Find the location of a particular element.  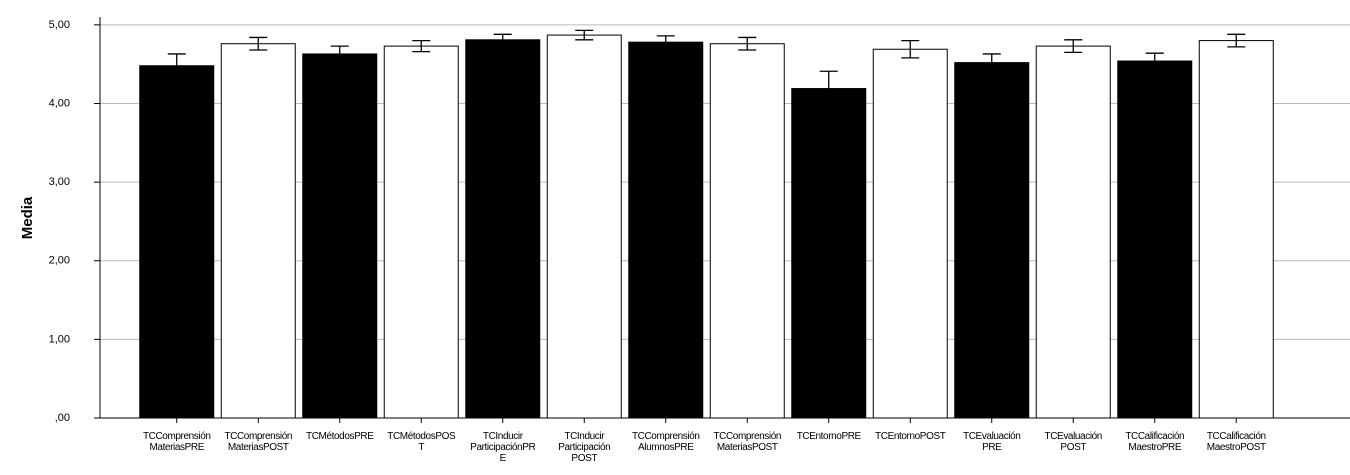

y-tick-label: 2,00 is located at coordinates (59, 261).